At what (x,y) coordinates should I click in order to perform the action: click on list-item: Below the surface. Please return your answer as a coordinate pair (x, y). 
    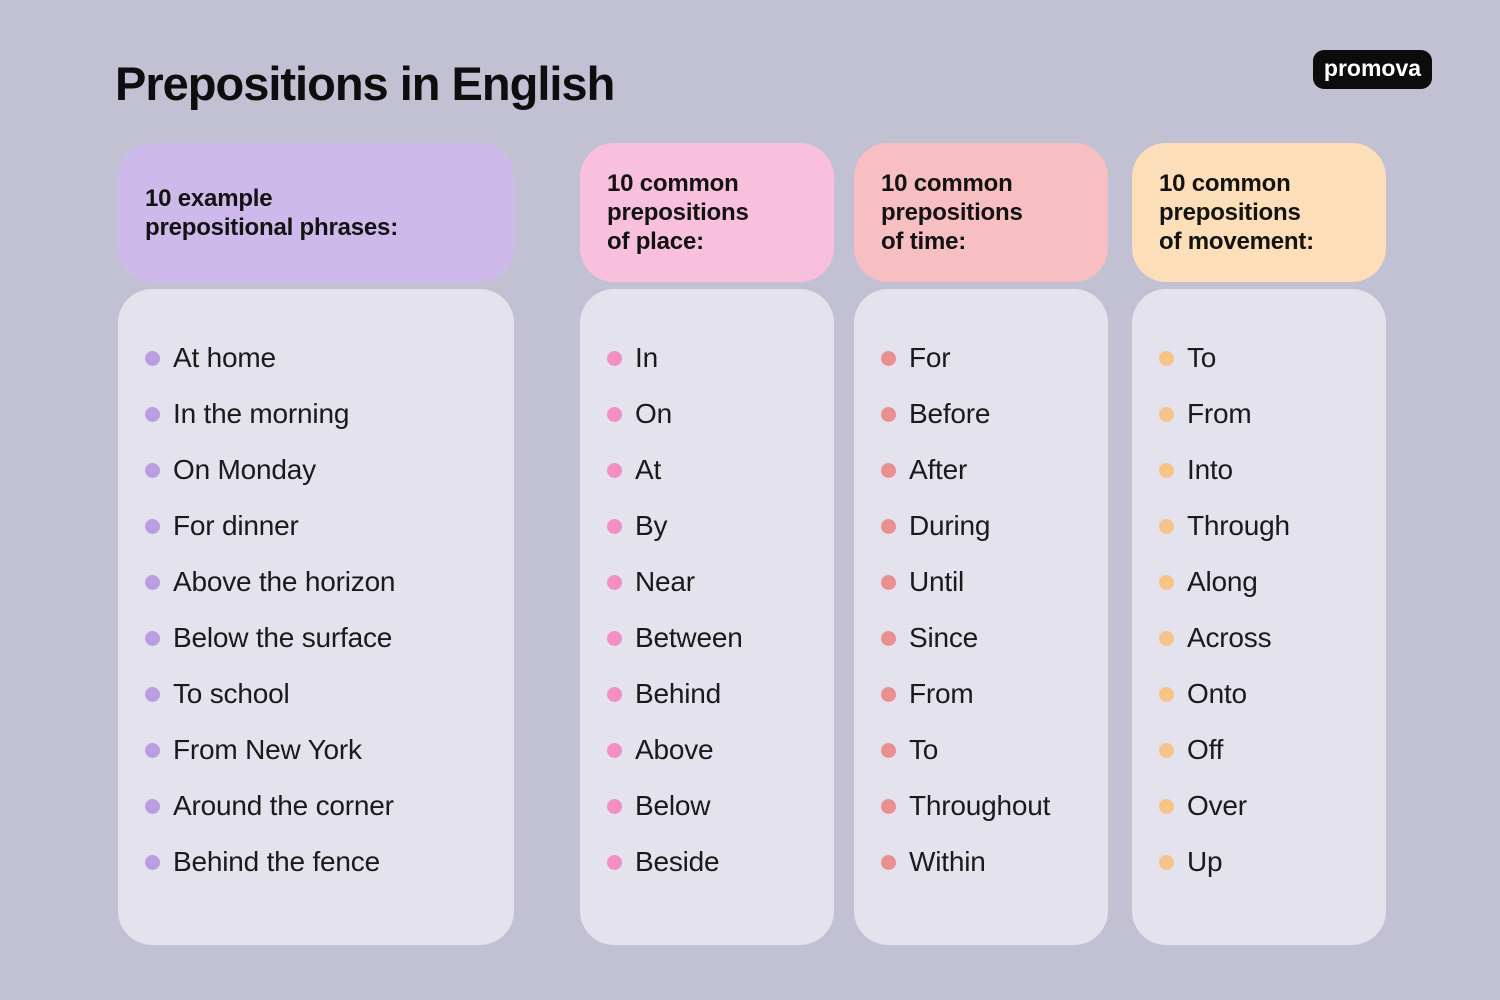
    Looking at the image, I should click on (316, 638).